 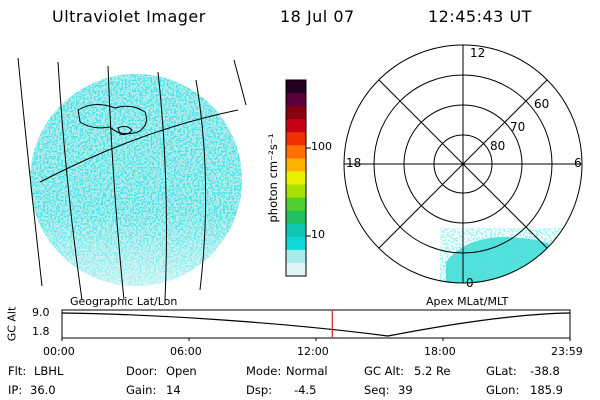 What do you see at coordinates (264, 371) in the screenshot?
I see `info-mode-label: Mode:` at bounding box center [264, 371].